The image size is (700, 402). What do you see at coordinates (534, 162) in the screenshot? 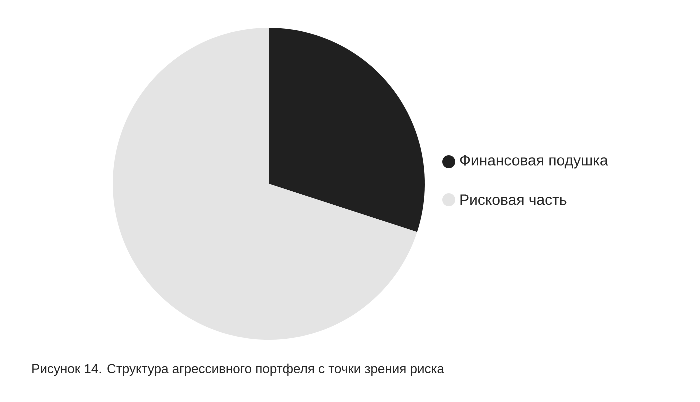
I see `legend-label: Финансовая подушка` at bounding box center [534, 162].